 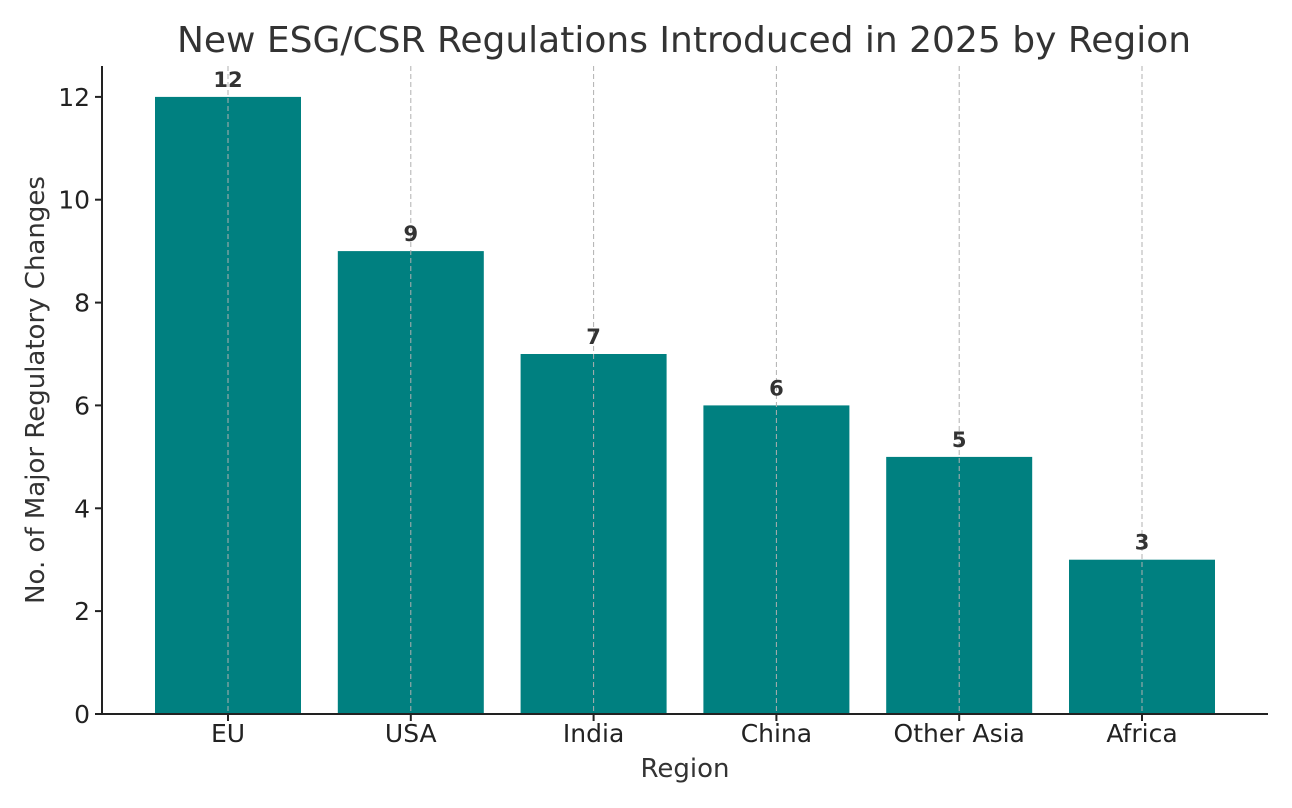 I want to click on data-label: 3, so click(x=1142, y=543).